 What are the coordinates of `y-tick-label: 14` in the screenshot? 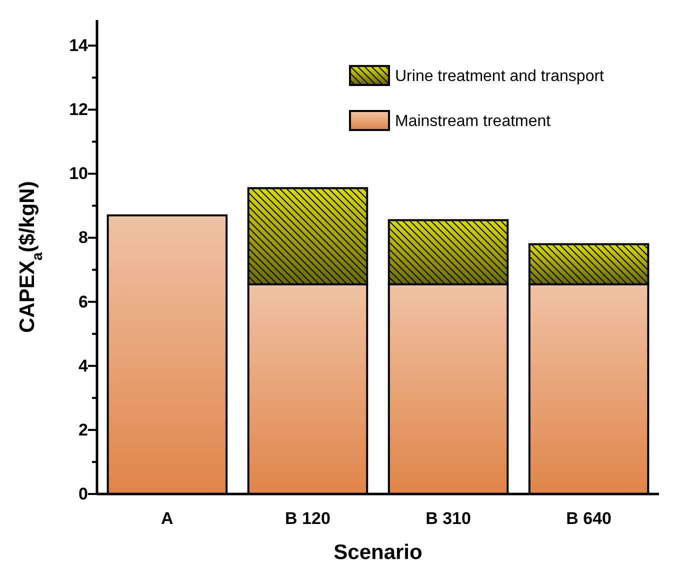 It's located at (79, 46).